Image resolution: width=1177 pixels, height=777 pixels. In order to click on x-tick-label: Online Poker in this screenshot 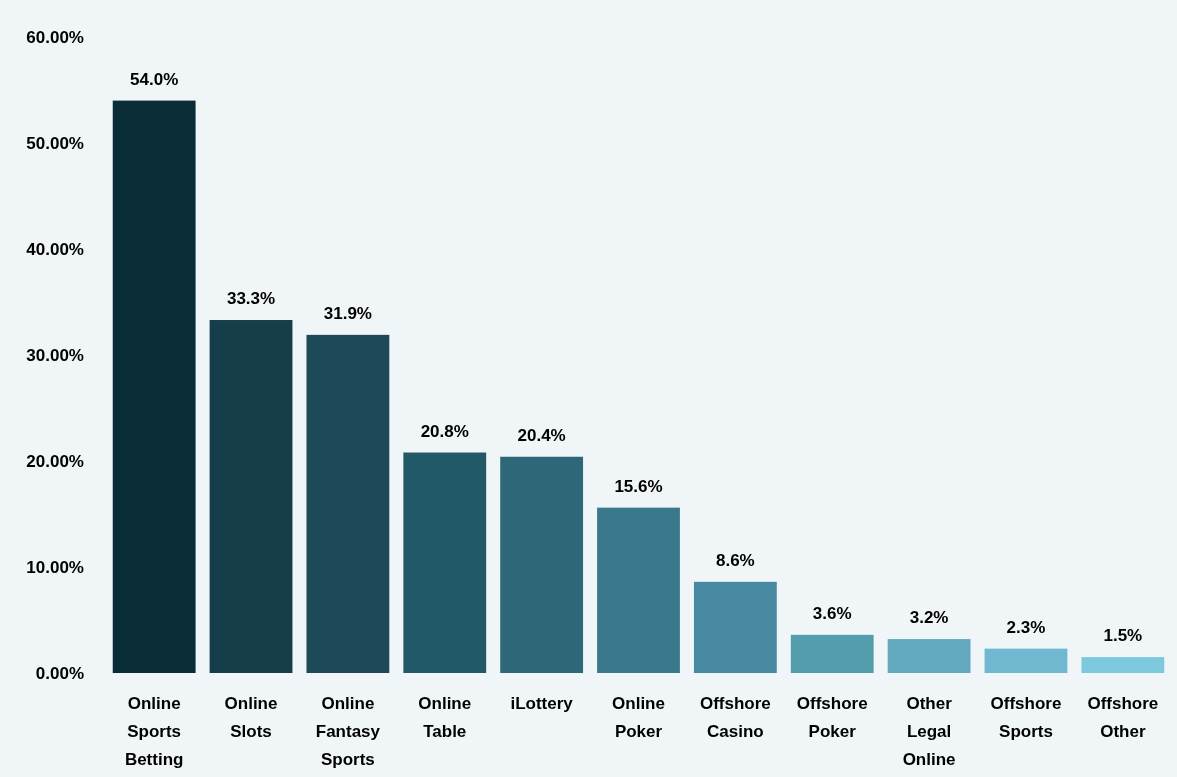, I will do `click(638, 717)`.